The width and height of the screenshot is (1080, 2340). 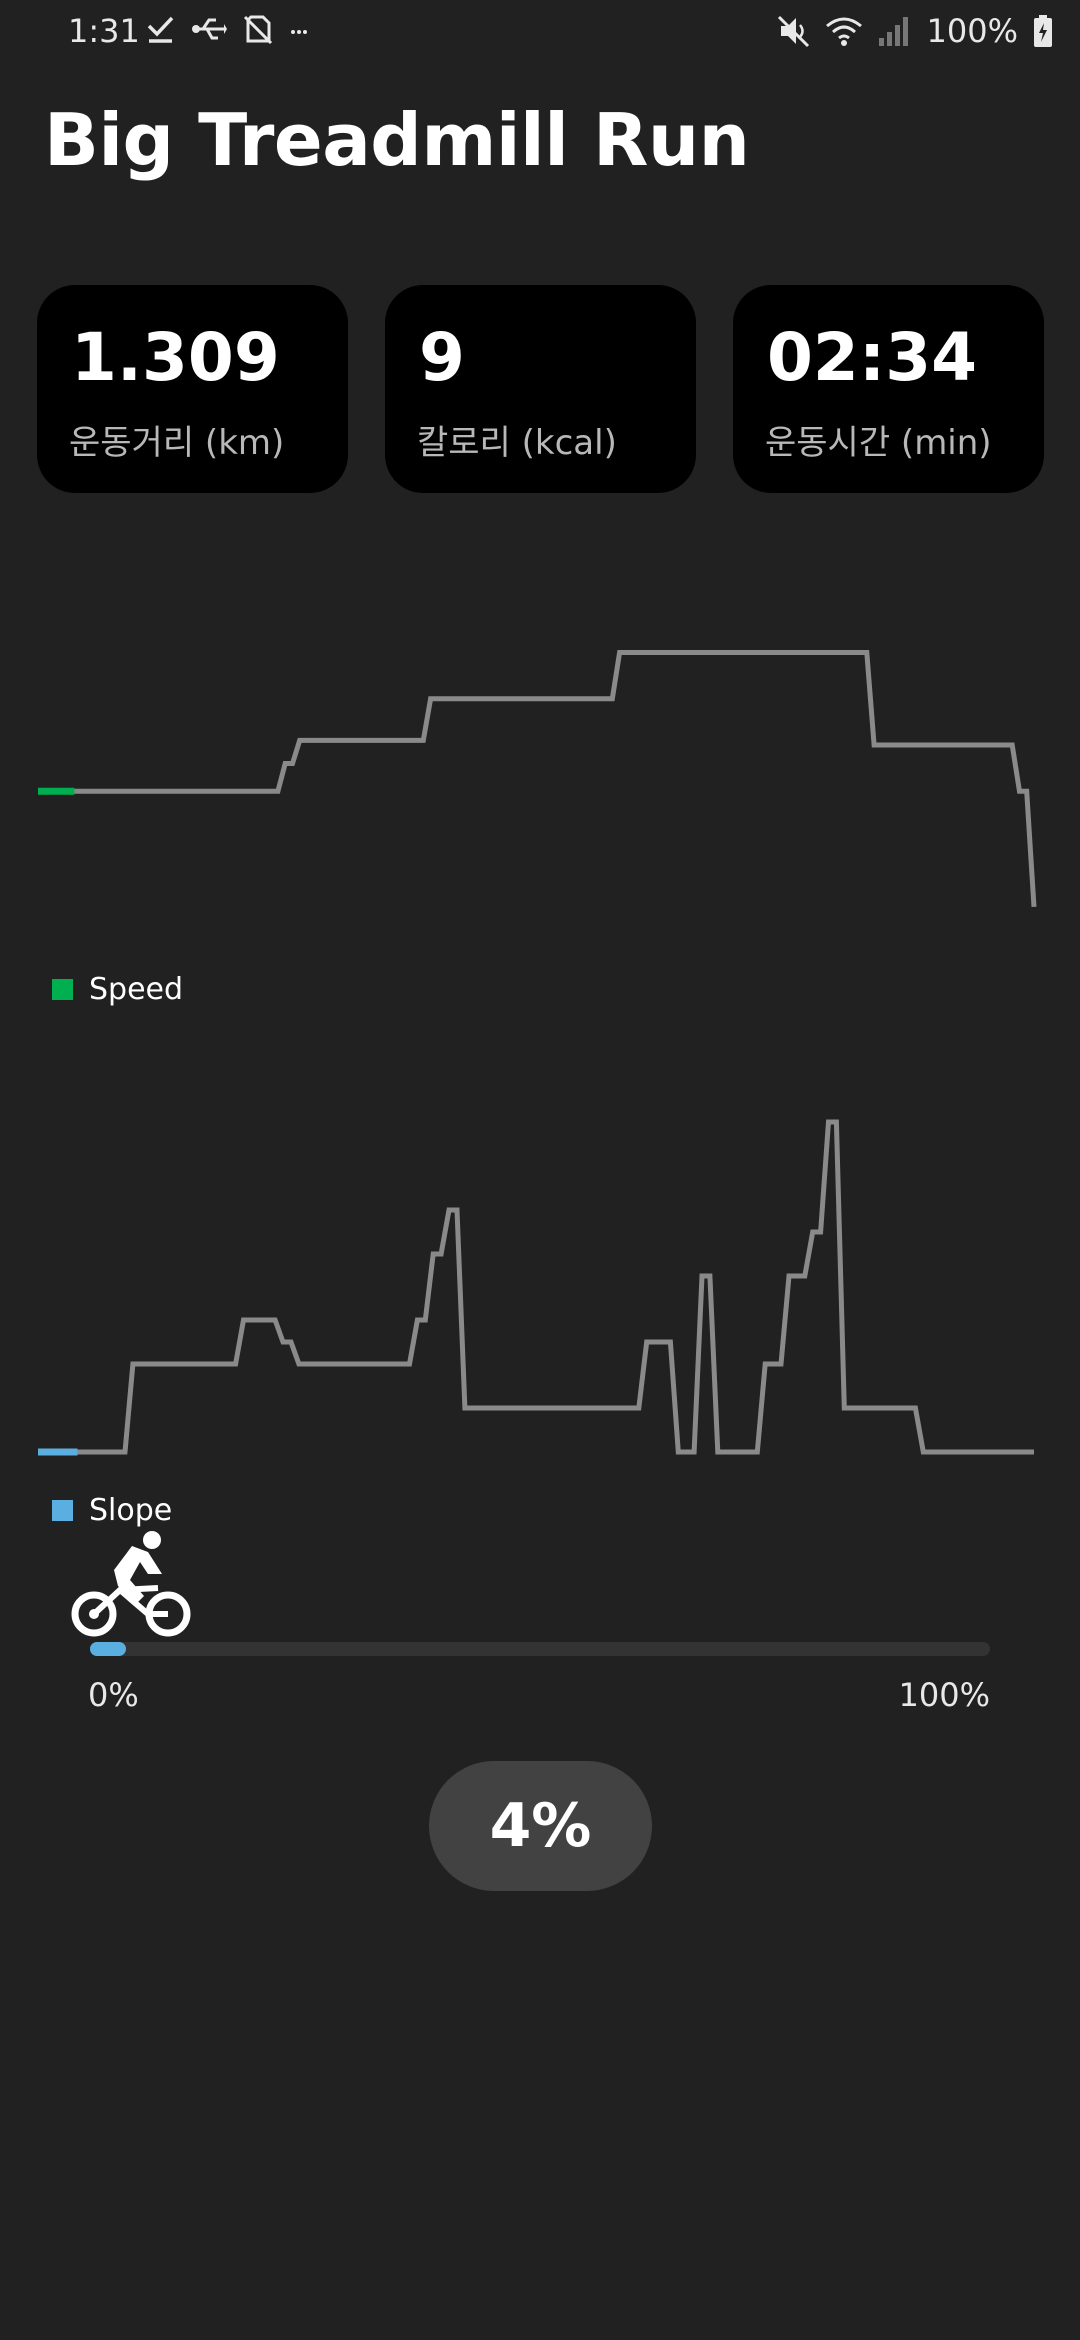 I want to click on cyclist-icon, so click(x=131, y=1584).